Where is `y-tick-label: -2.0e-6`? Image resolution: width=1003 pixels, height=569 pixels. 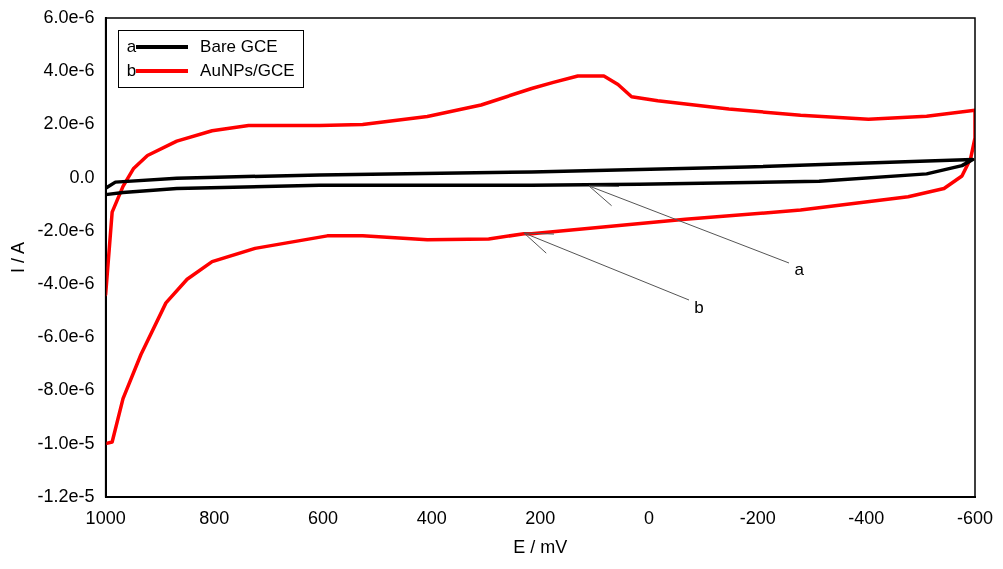
y-tick-label: -2.0e-6 is located at coordinates (66, 229).